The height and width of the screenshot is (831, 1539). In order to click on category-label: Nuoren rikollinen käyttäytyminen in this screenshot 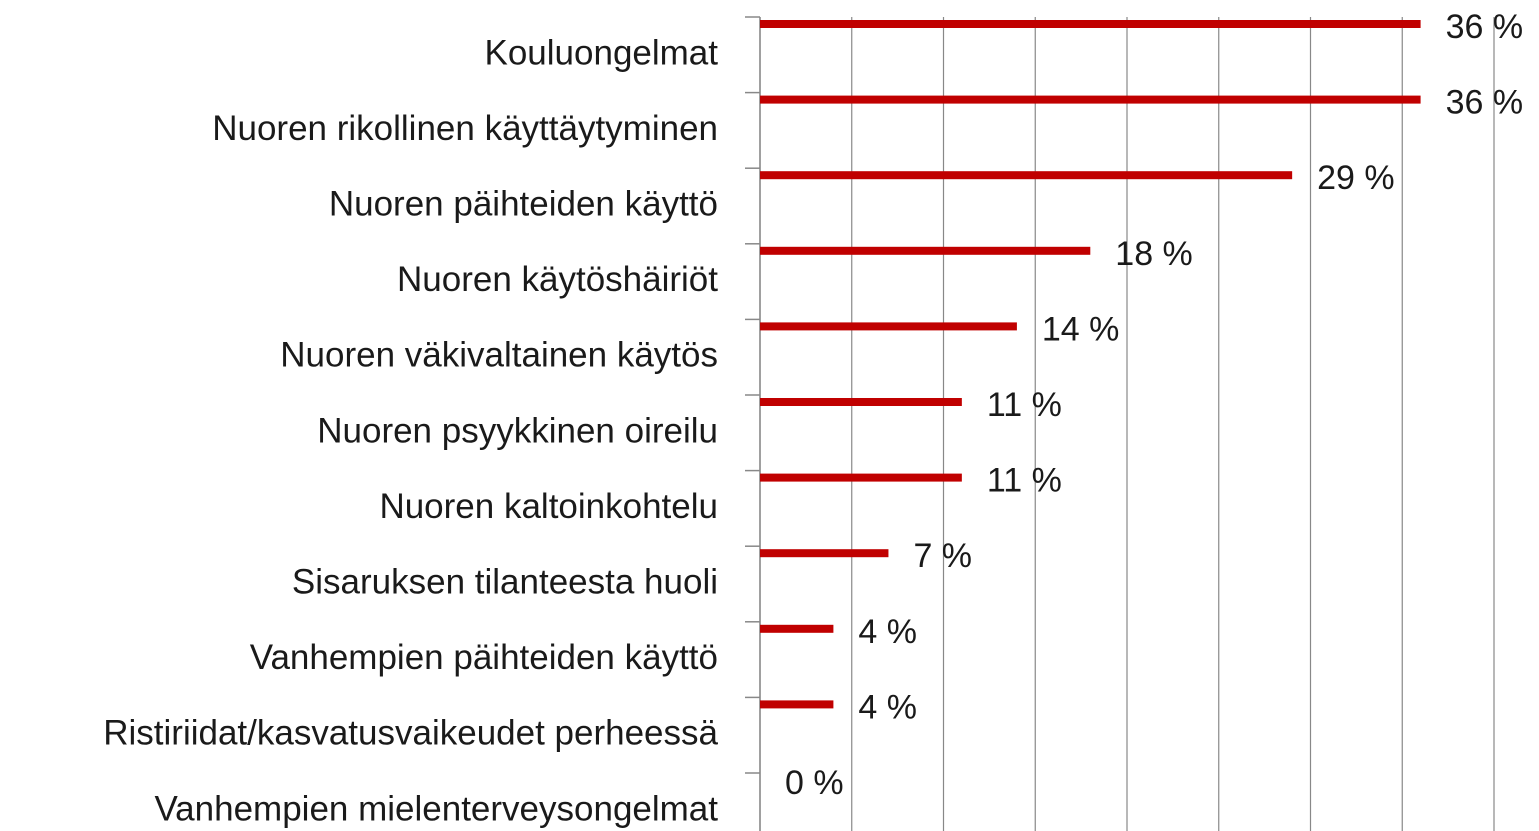, I will do `click(465, 128)`.